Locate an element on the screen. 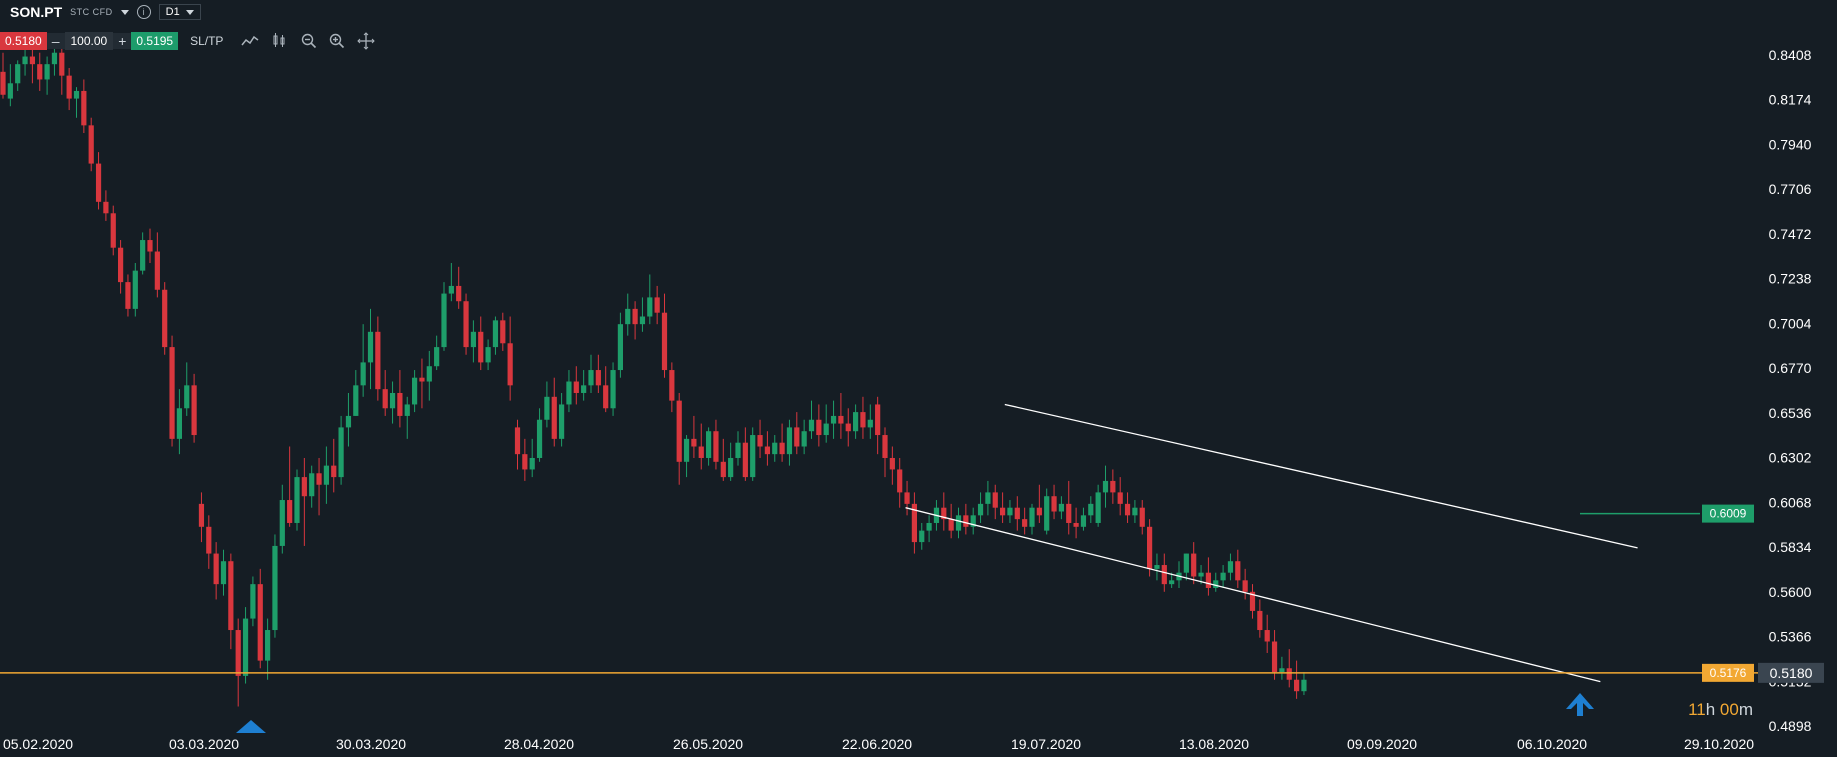  symbol-label: SON.PT is located at coordinates (36, 12).